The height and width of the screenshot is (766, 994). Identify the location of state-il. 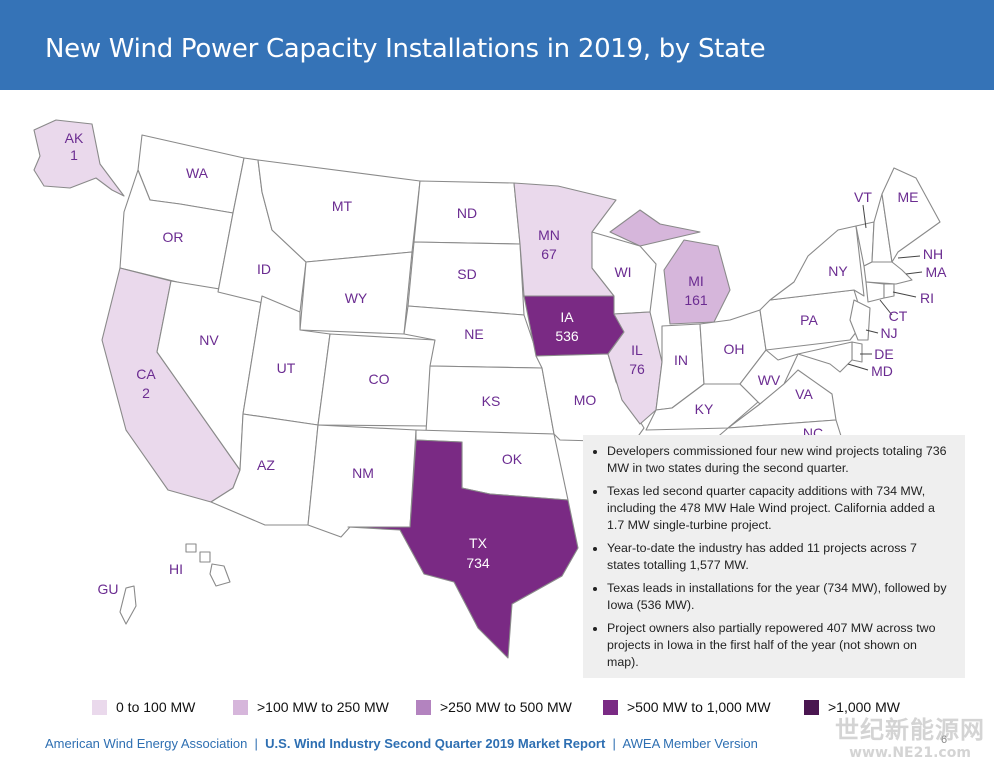
(635, 368).